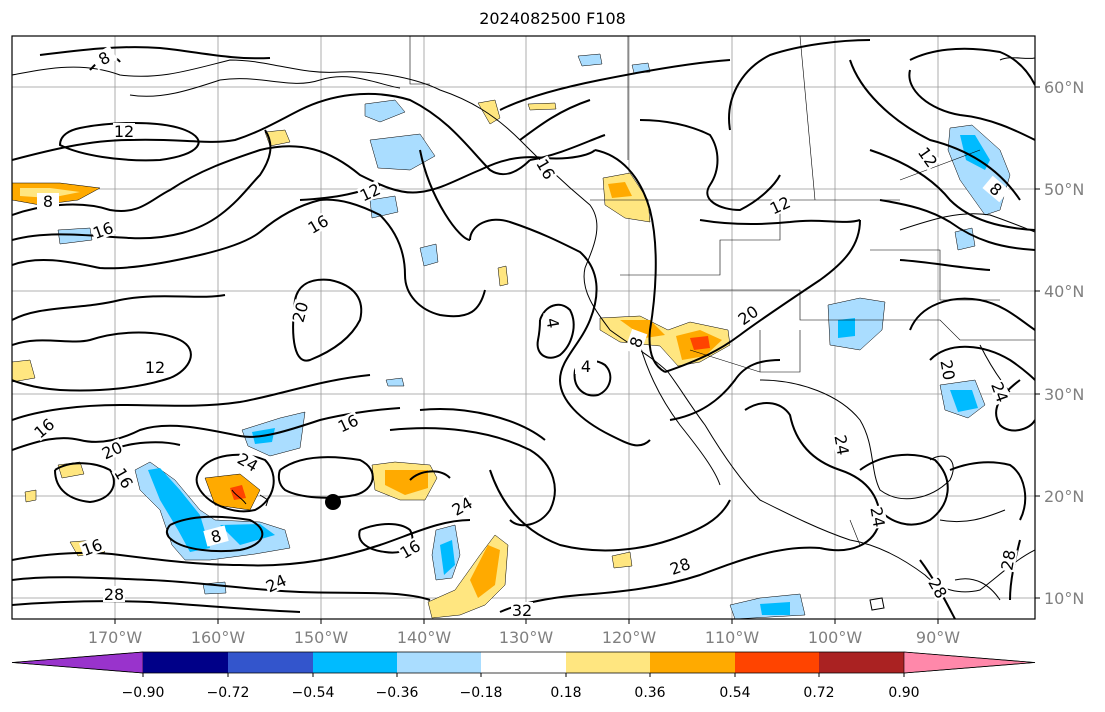 The width and height of the screenshot is (1105, 712). I want to click on longitude-tick-label: 120°W, so click(629, 637).